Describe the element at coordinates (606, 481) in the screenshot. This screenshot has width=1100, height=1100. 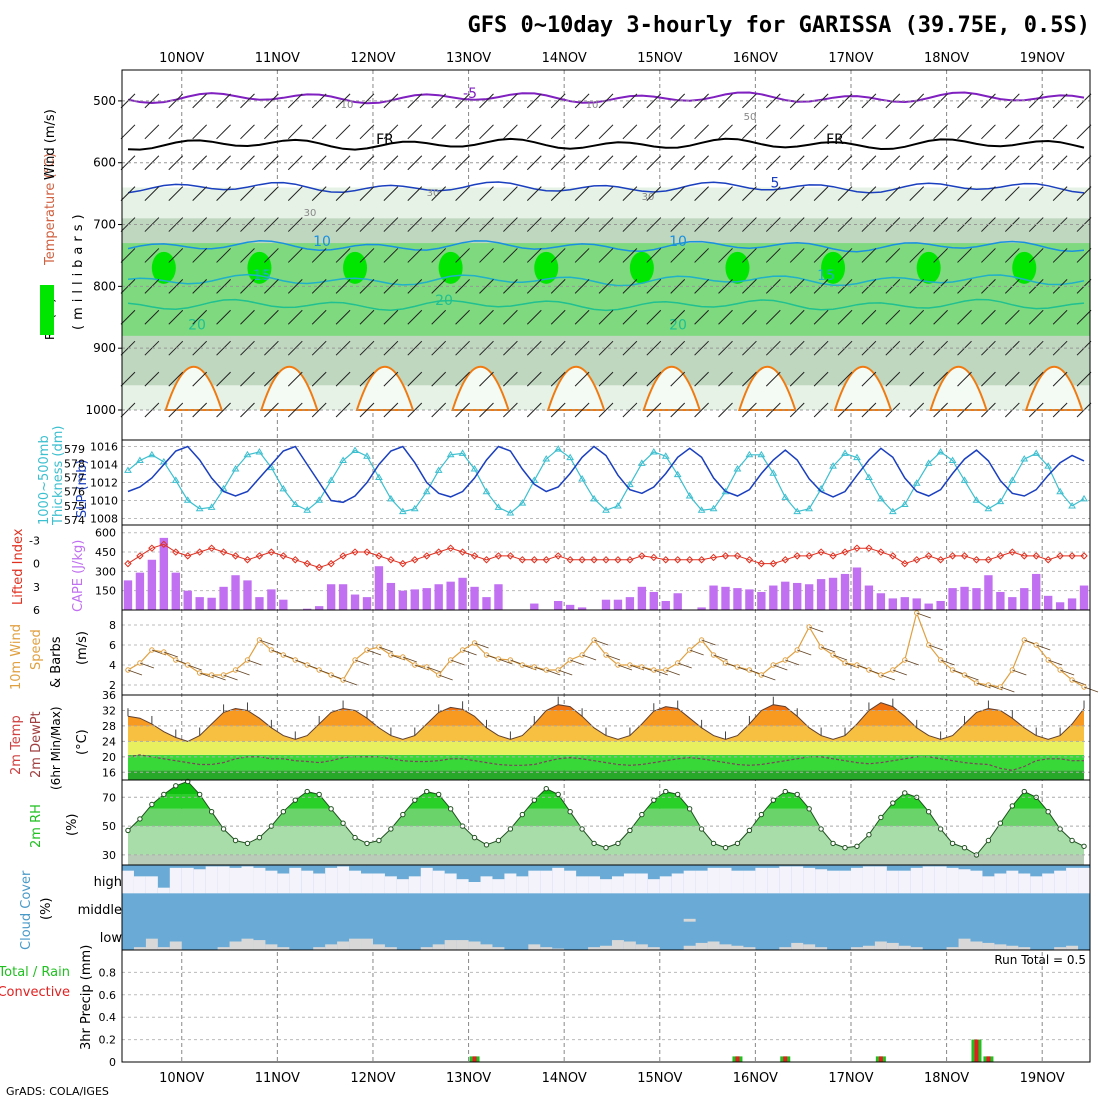
I see `thickness-line` at that location.